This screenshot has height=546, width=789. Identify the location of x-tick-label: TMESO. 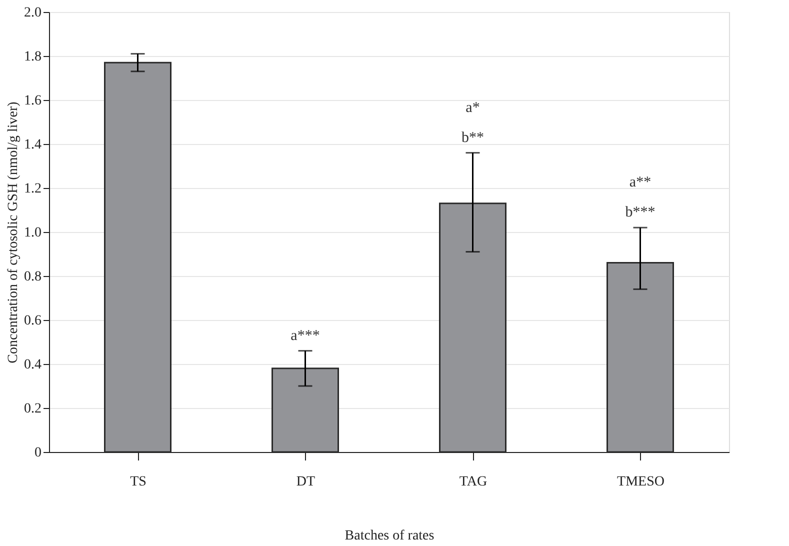
(640, 482).